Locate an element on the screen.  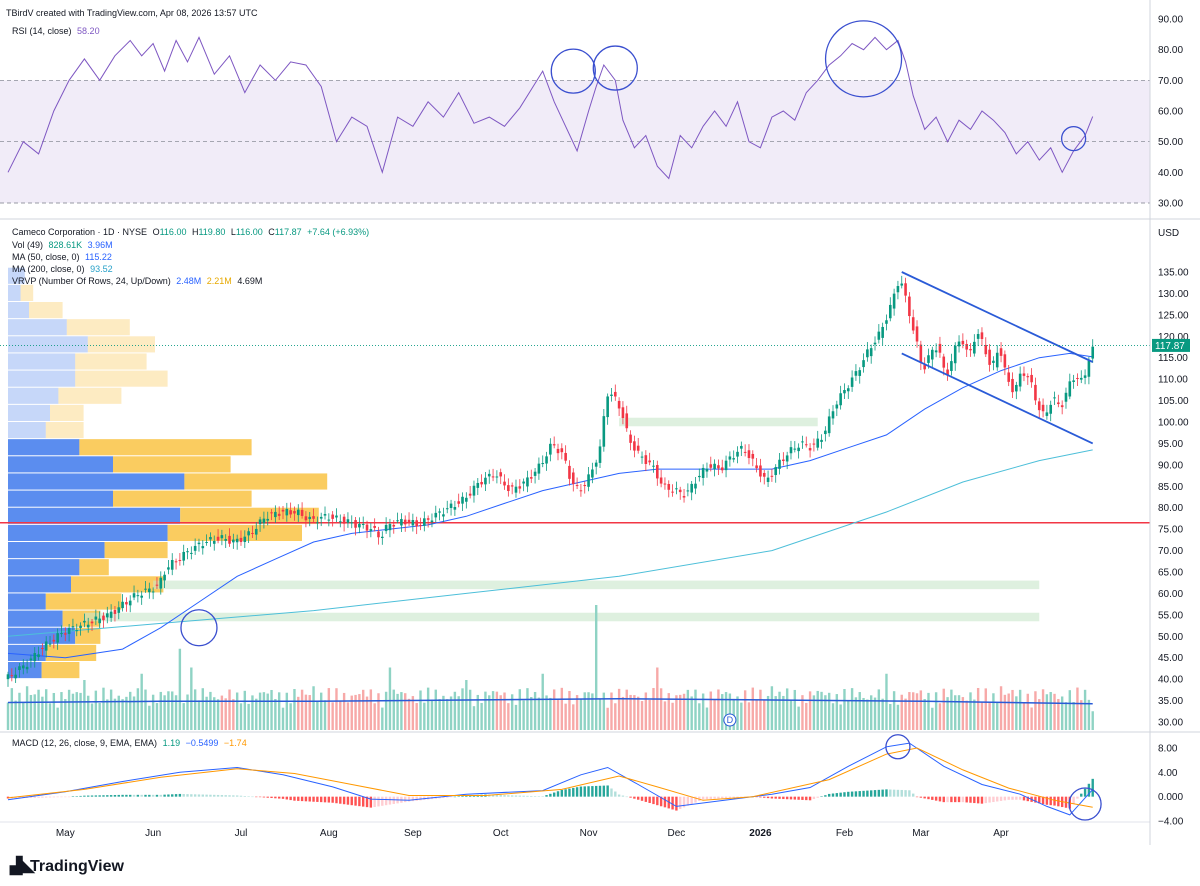
rsi-tick-label: 30.00 is located at coordinates (1170, 204).